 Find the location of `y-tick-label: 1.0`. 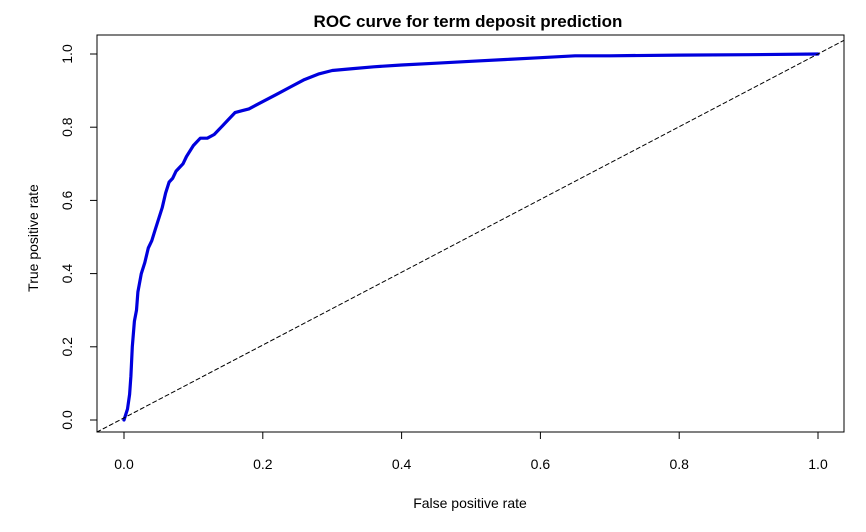

y-tick-label: 1.0 is located at coordinates (67, 54).